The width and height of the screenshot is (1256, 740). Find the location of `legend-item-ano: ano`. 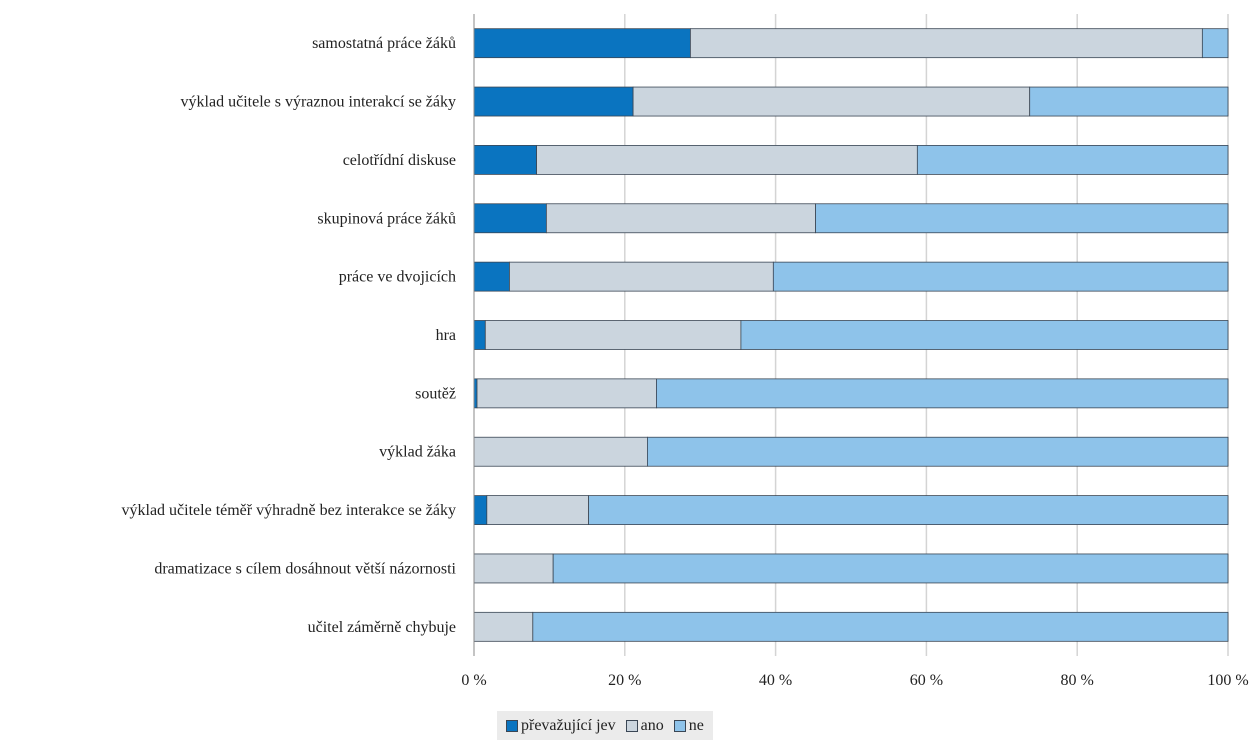

legend-item-ano: ano is located at coordinates (644, 725).